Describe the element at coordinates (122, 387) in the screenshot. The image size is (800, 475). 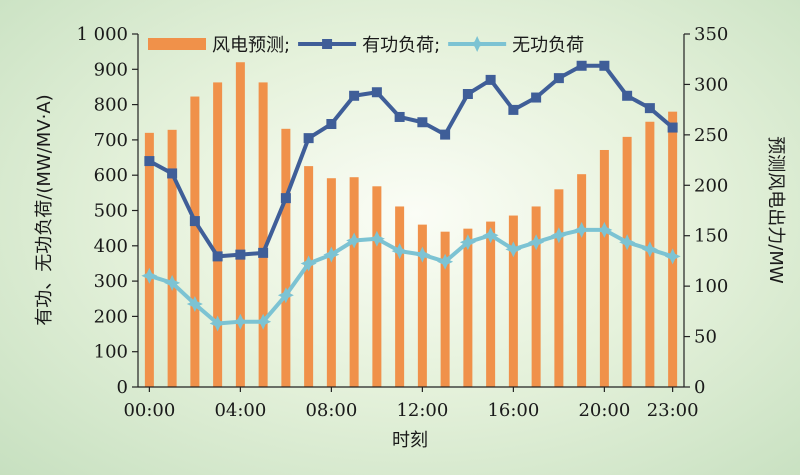
I see `y-left-tick-label: 0` at that location.